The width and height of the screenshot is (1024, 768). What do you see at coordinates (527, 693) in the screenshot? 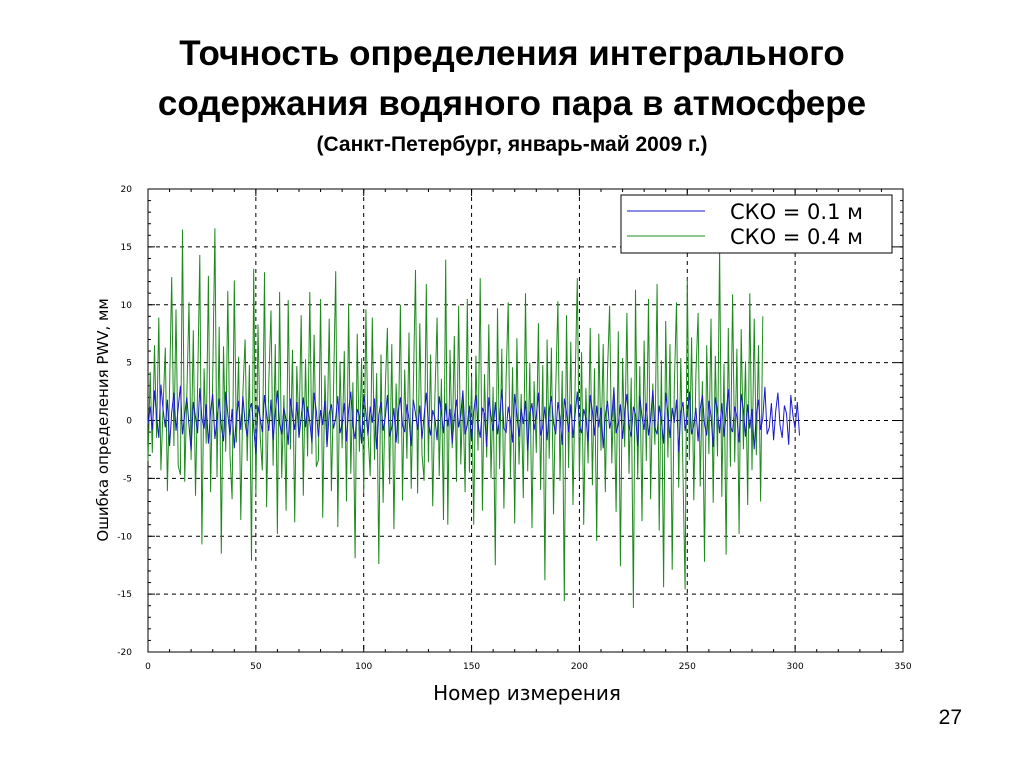
I see `x-axis-label: Номер измерения` at bounding box center [527, 693].